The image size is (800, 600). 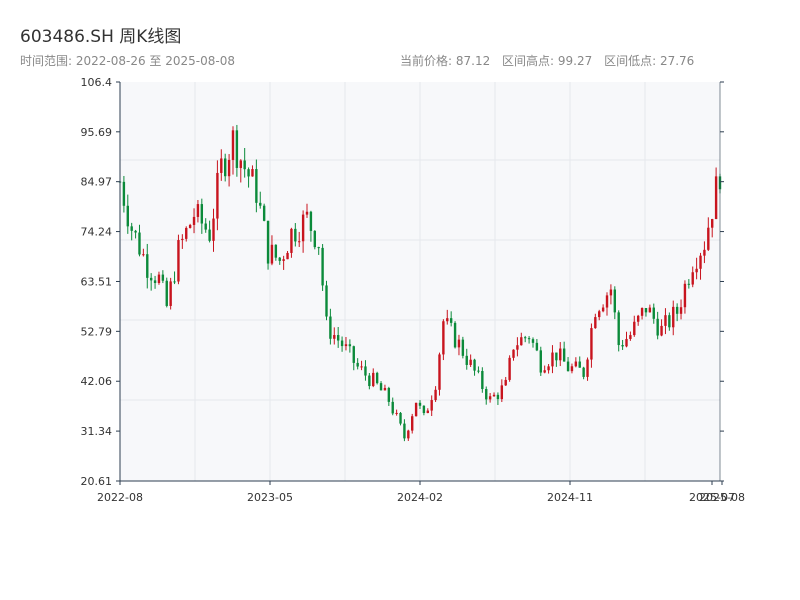 What do you see at coordinates (270, 497) in the screenshot?
I see `x-tick-label: 2023-05` at bounding box center [270, 497].